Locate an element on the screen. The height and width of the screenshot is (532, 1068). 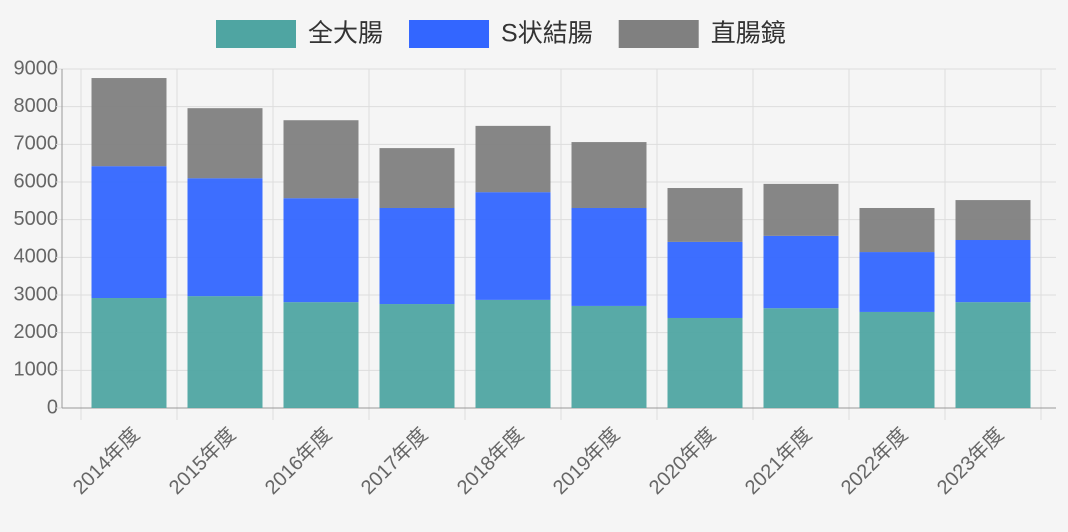
x-tick-label: 2021年度 is located at coordinates (778, 461).